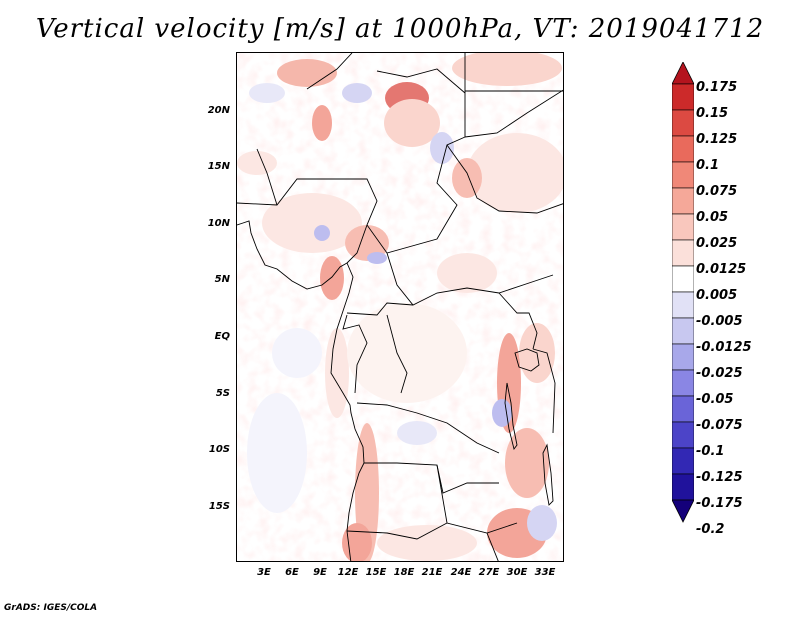  Describe the element at coordinates (527, 360) in the screenshot. I see `lake-victoria` at that location.